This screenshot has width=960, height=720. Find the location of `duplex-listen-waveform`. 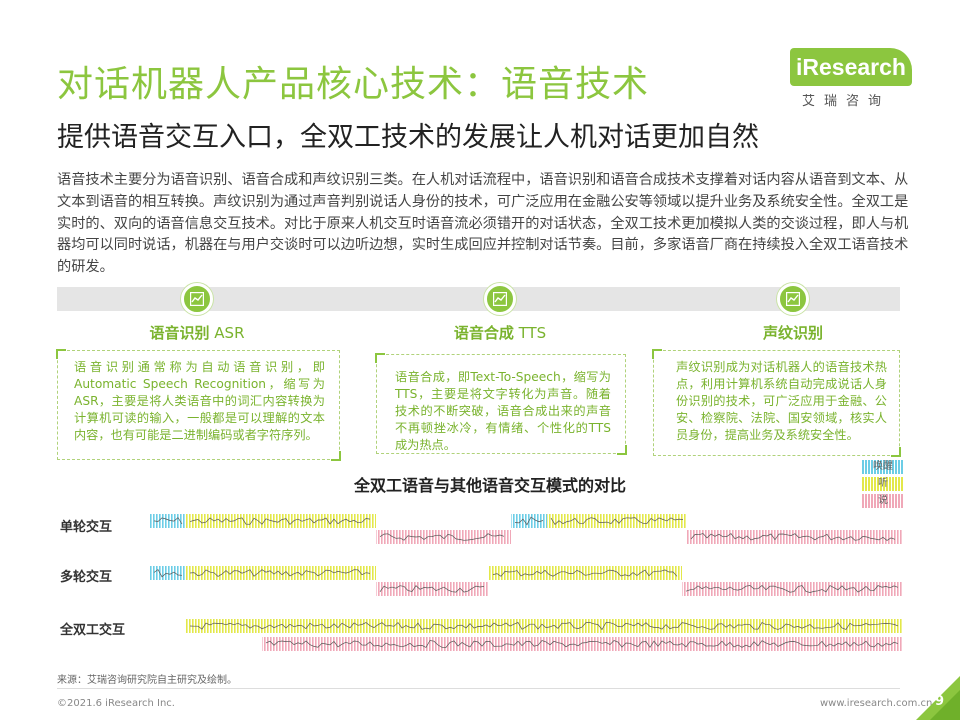

duplex-listen-waveform is located at coordinates (544, 626).